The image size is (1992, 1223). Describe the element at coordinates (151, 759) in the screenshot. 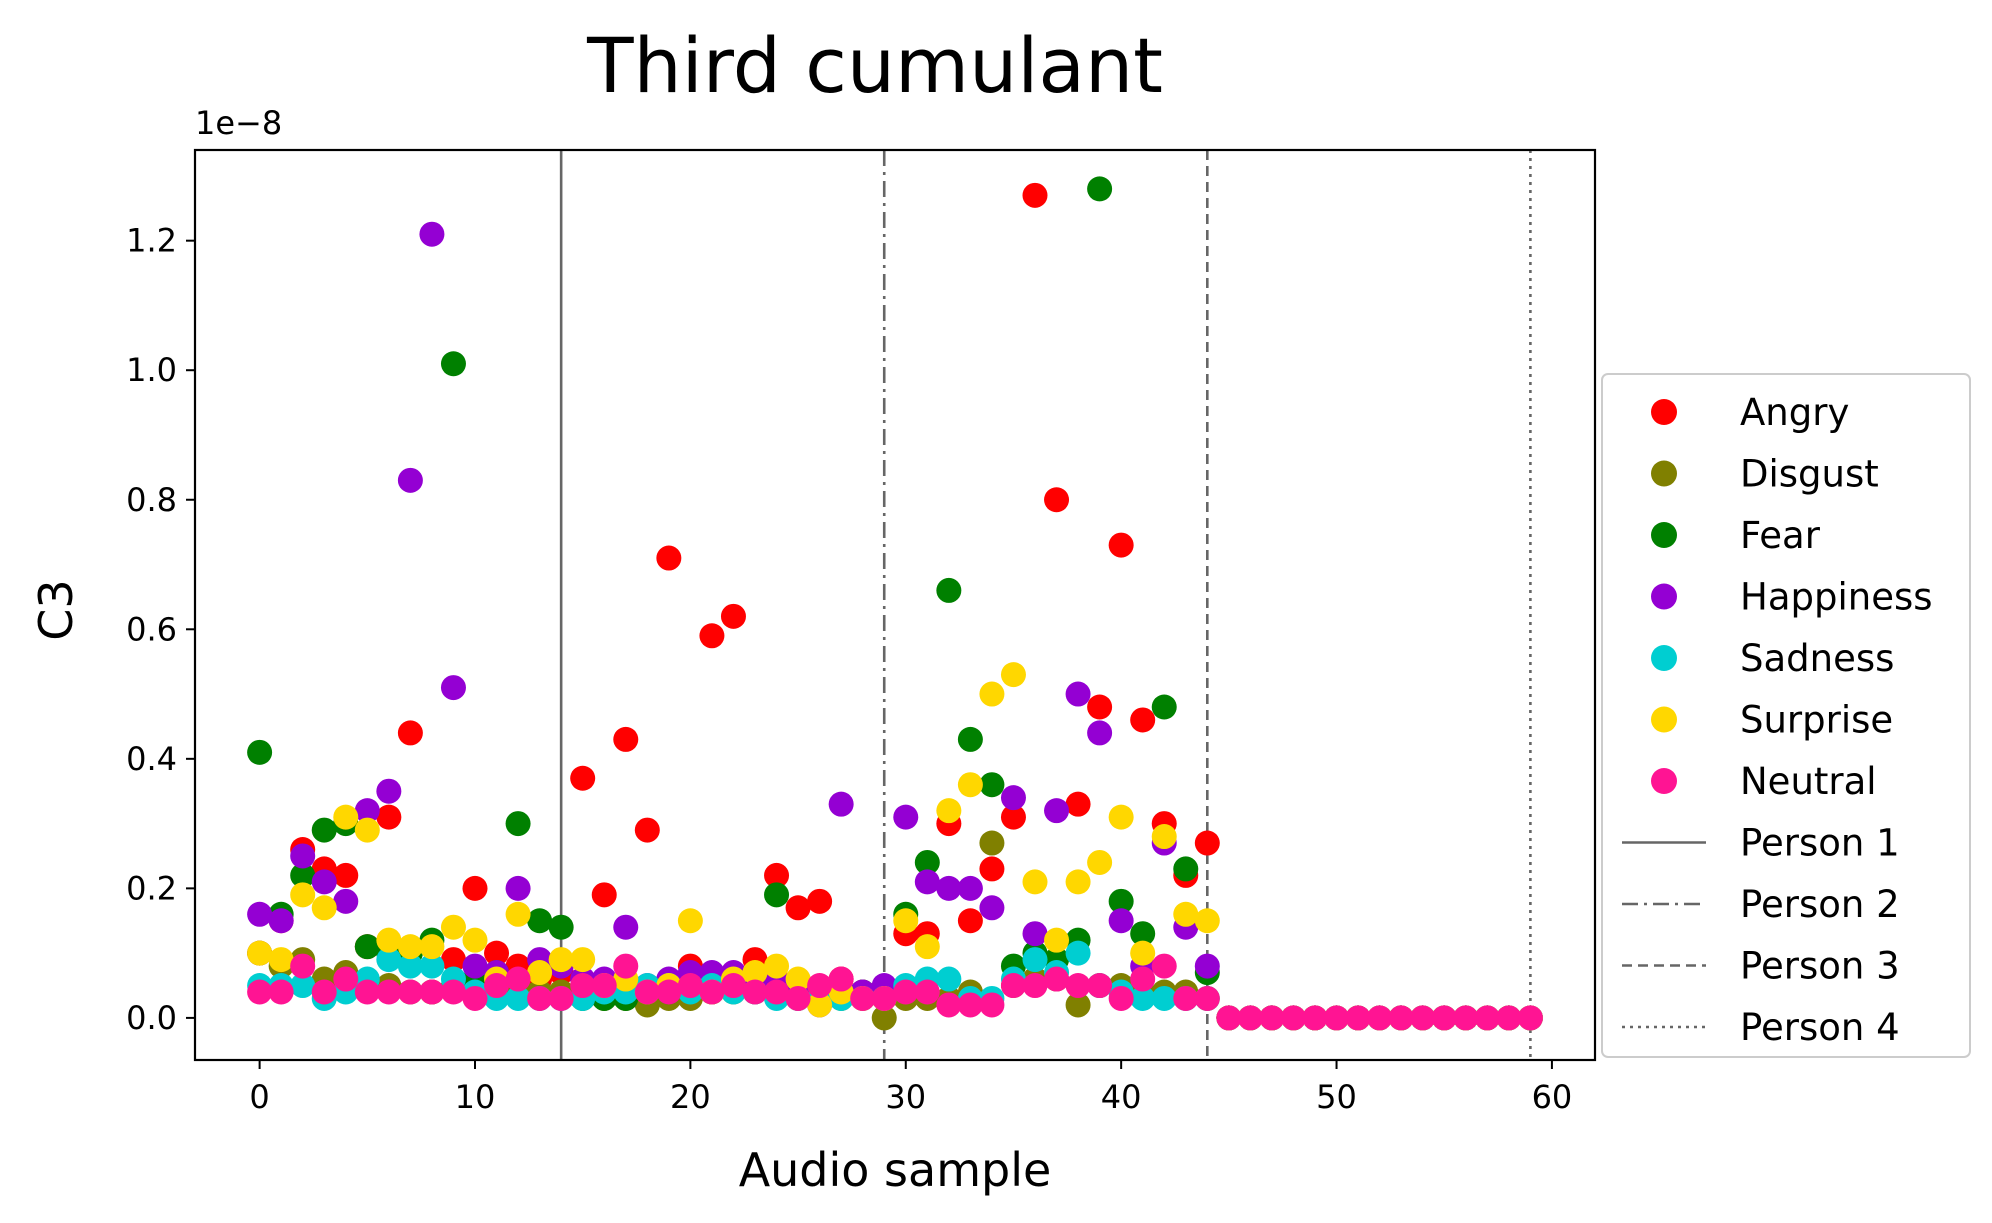

I see `y-tick-label: 0.4` at that location.